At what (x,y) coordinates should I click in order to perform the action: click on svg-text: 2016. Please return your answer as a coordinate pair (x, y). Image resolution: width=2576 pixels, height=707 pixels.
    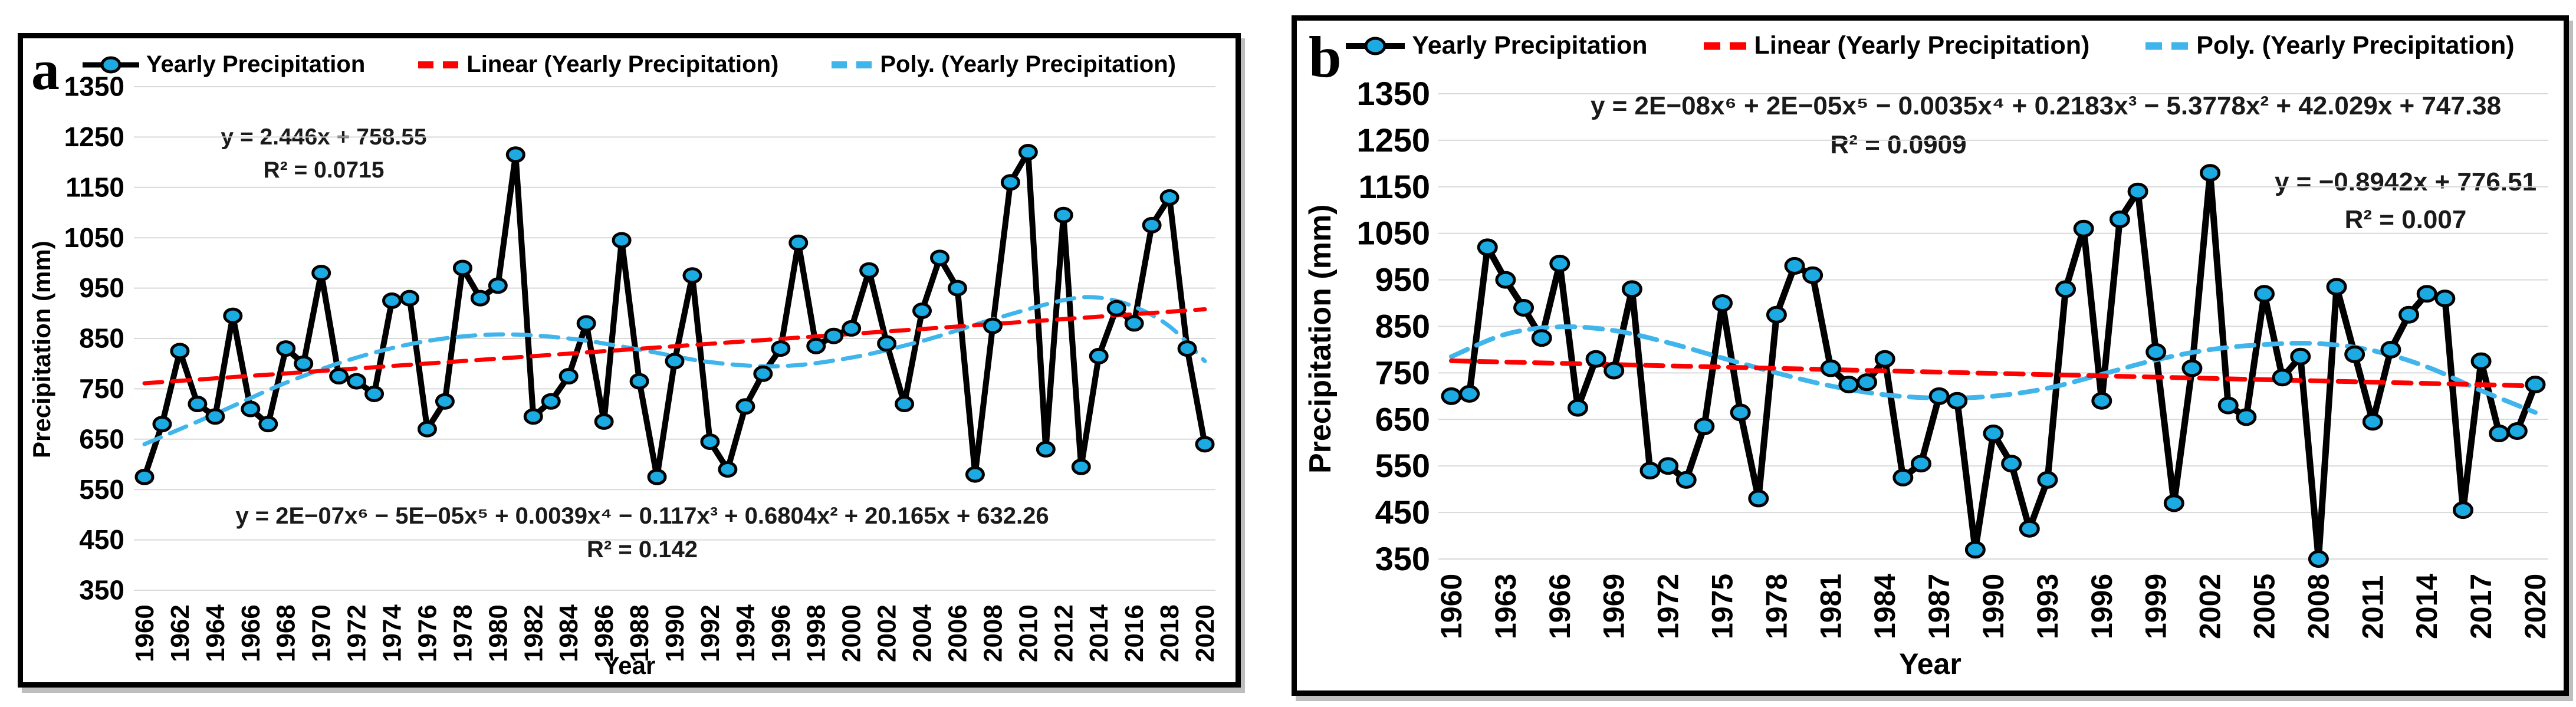
    Looking at the image, I should click on (1134, 633).